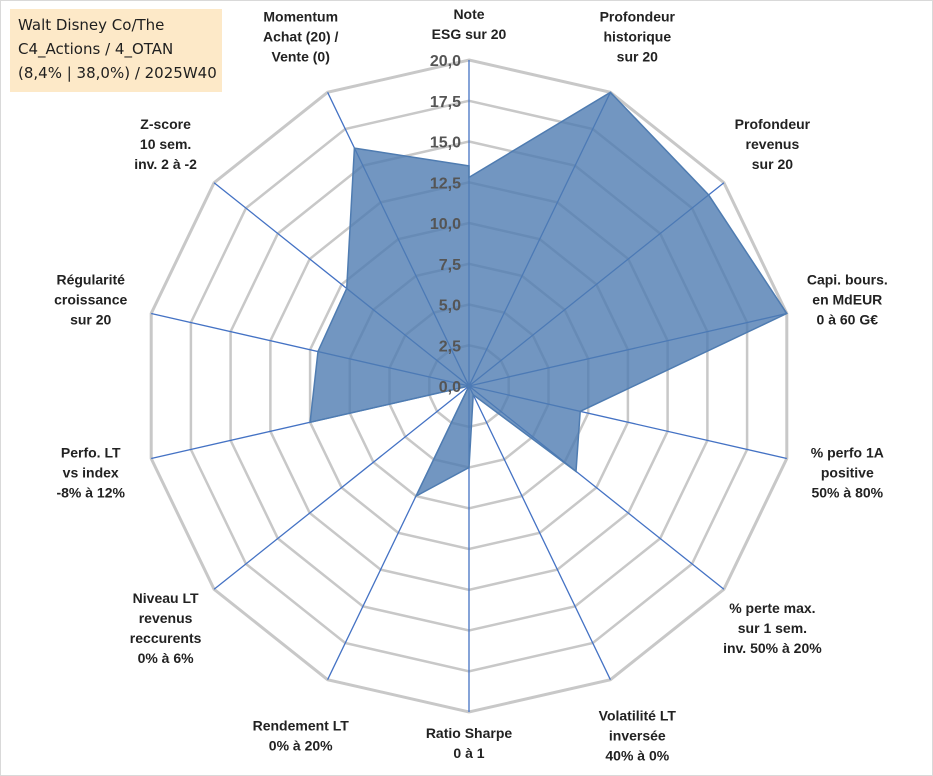 Image resolution: width=933 pixels, height=776 pixels. Describe the element at coordinates (445, 61) in the screenshot. I see `tick-label: 20,0` at that location.